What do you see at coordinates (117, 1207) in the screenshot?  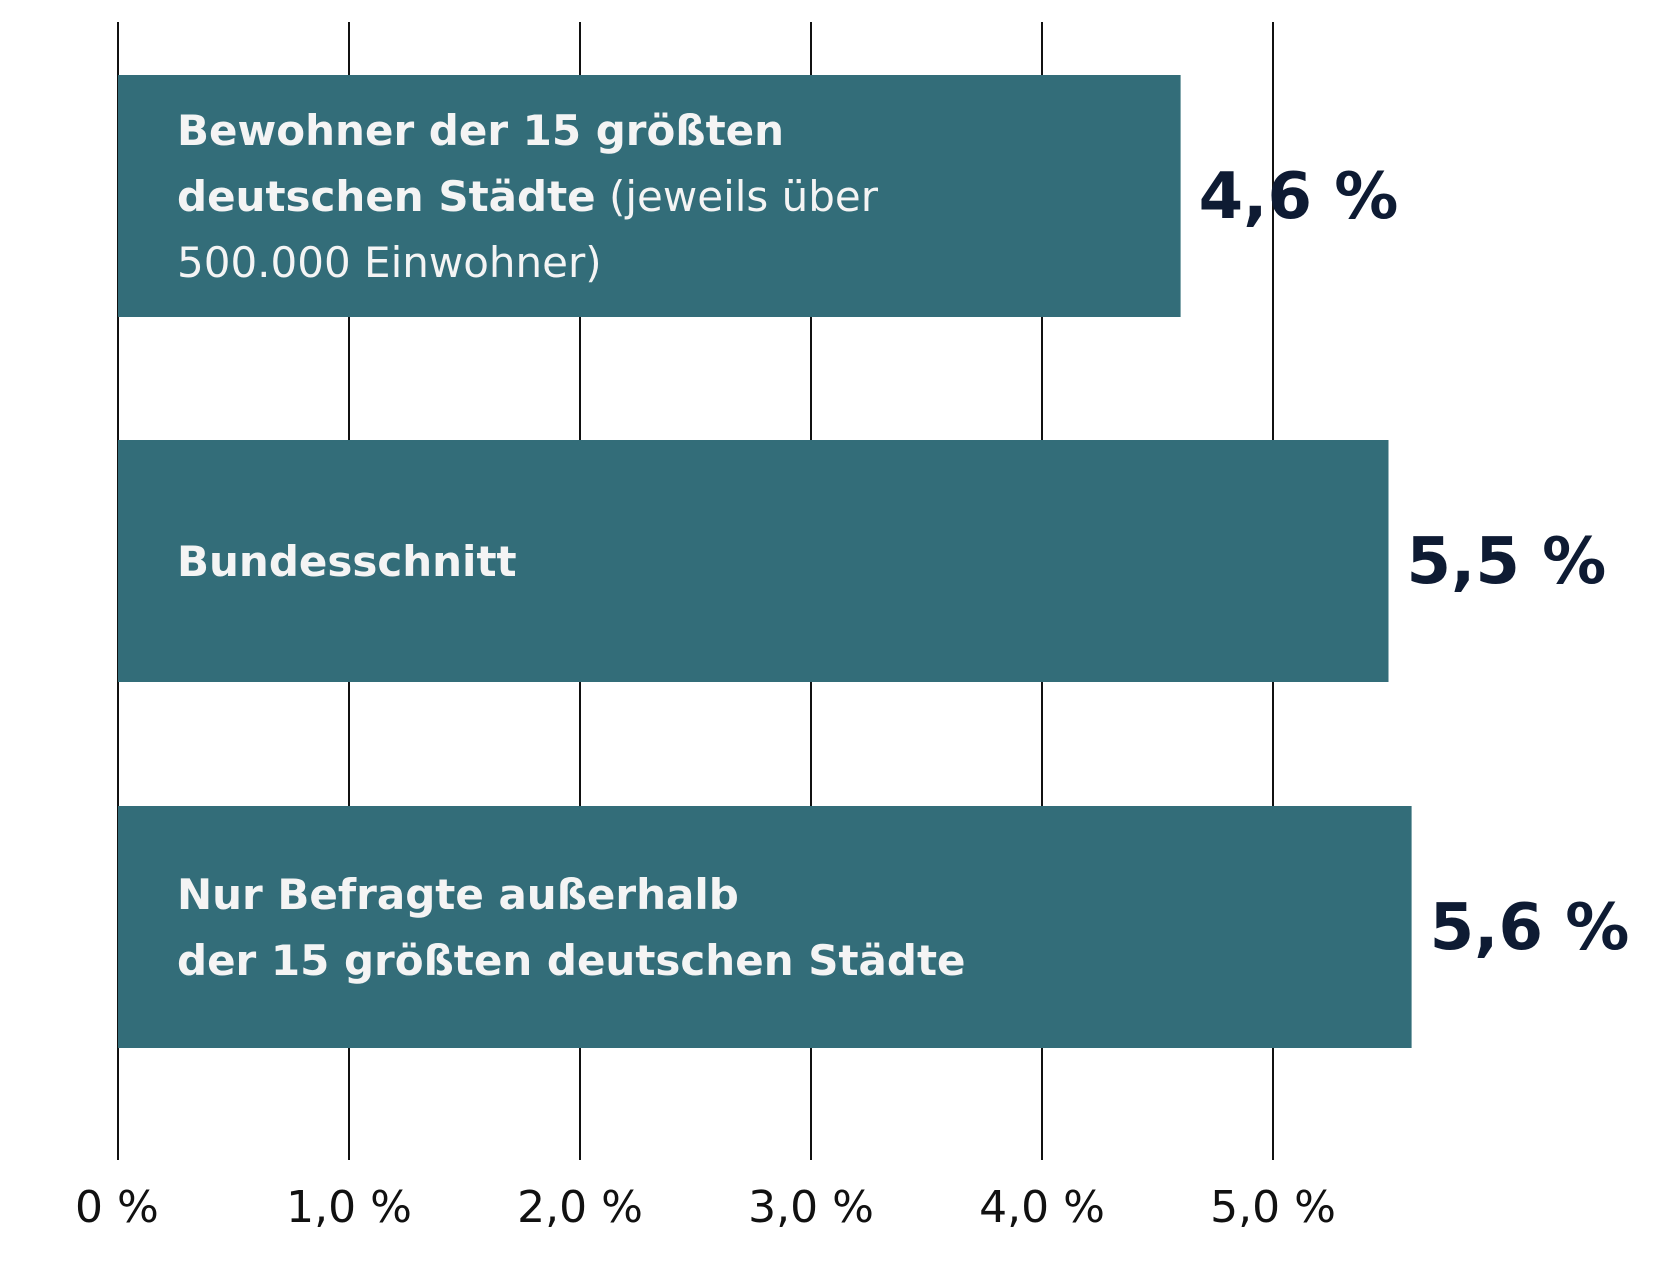 I see `x-tick-label-0: 0 %` at bounding box center [117, 1207].